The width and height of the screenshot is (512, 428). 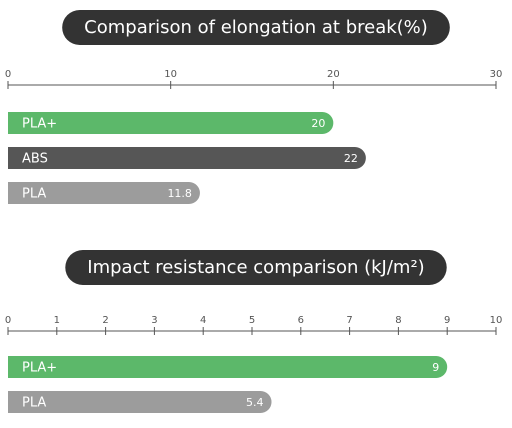 I want to click on x-tick-label: 1, so click(x=57, y=320).